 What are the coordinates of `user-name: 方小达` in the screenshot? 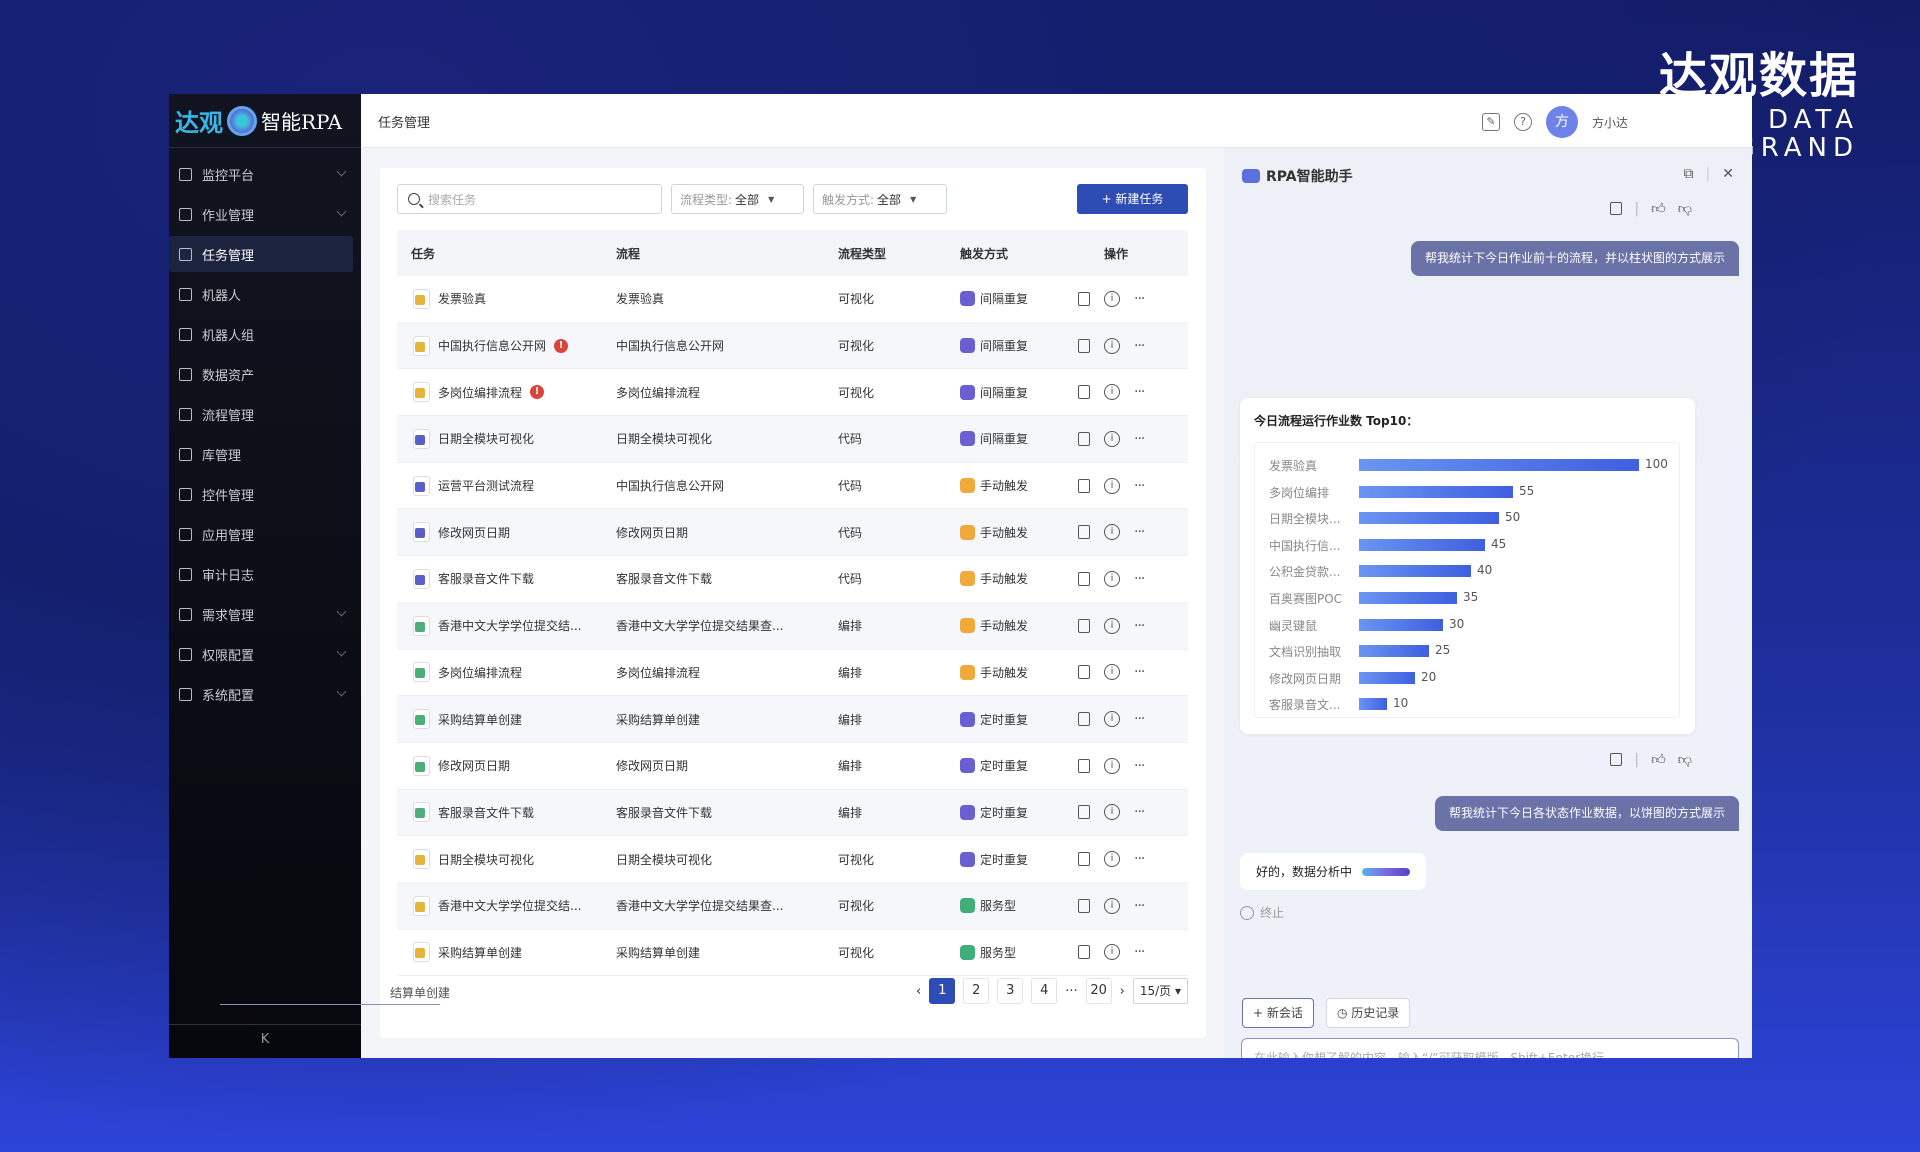 It's located at (1609, 122).